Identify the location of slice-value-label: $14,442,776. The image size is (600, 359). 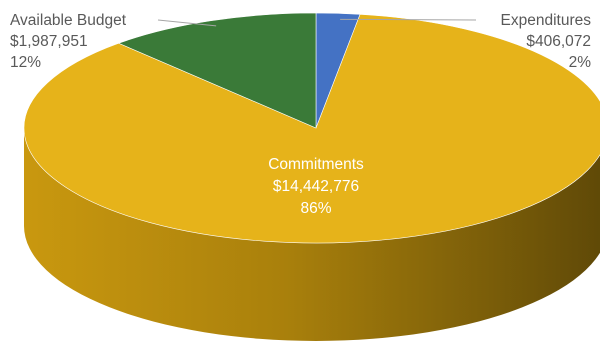
(316, 186).